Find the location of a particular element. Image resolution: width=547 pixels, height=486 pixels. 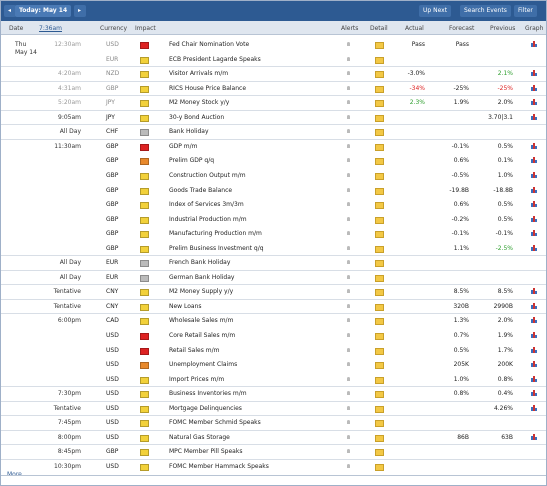

event-title: Prelim Business Investment q/q is located at coordinates (216, 248).